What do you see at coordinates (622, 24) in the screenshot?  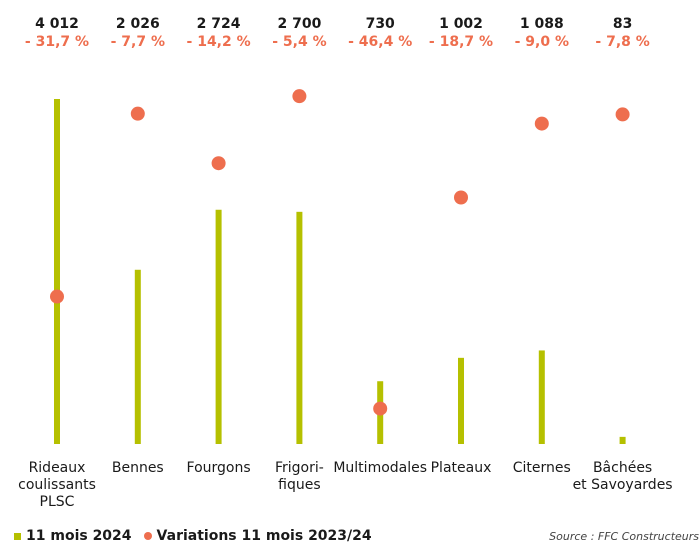 I see `value-label: 83` at bounding box center [622, 24].